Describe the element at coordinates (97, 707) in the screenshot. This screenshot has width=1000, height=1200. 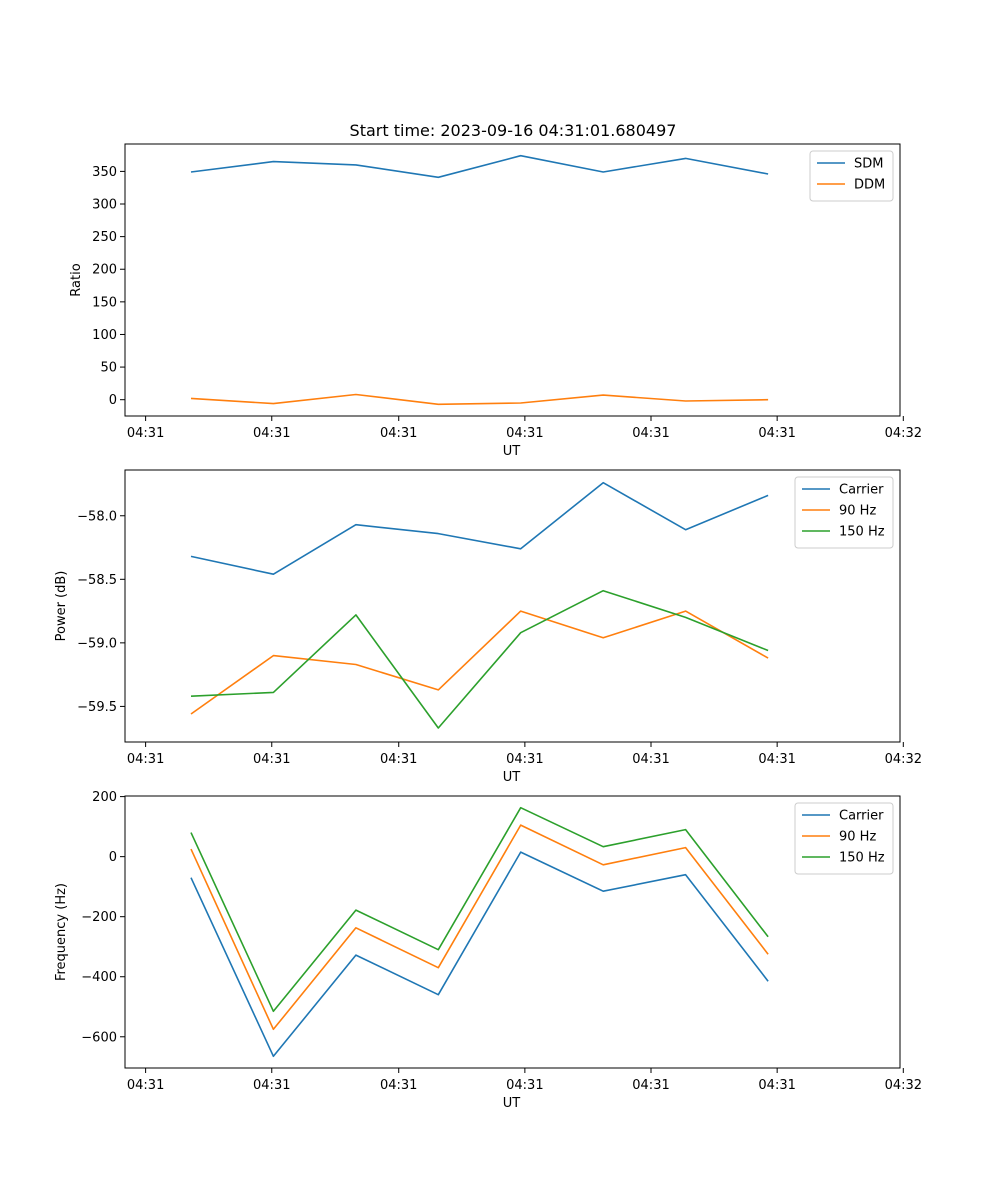
I see `y-tick-label: −59.5` at that location.